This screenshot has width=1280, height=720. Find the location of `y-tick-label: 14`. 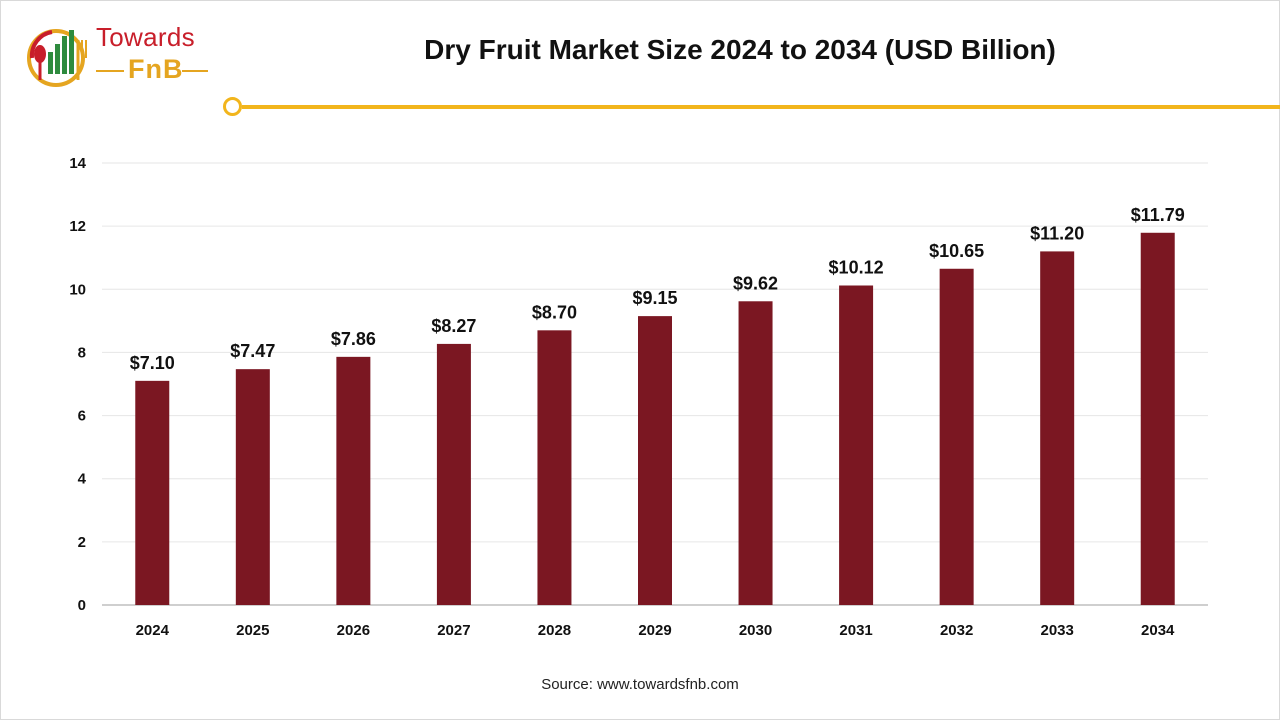

y-tick-label: 14 is located at coordinates (77, 163).